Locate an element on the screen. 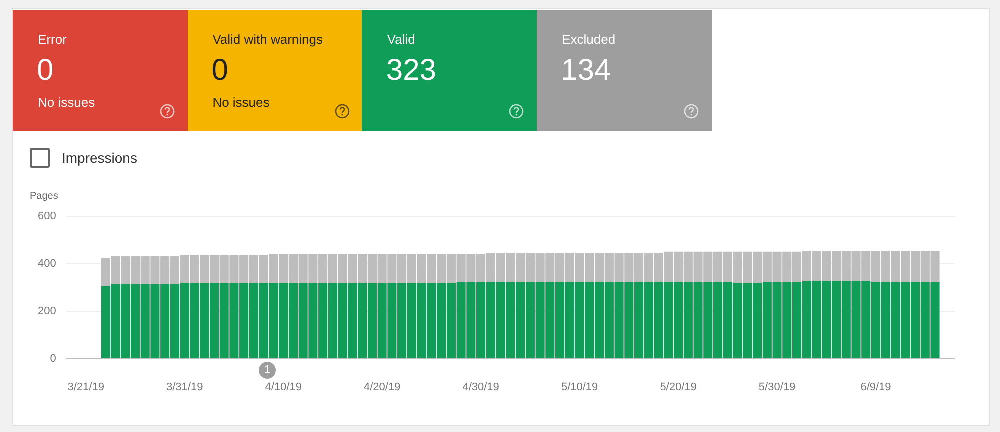  category-label: Valid is located at coordinates (401, 39).